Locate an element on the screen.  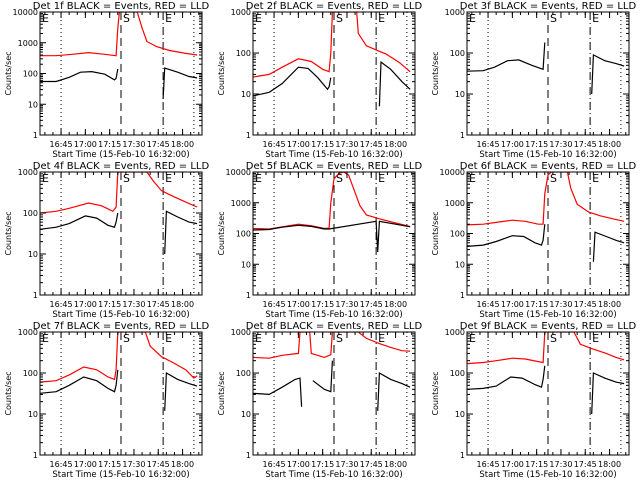
panel-title: Det 1f BLACK = Events, RED = LLD is located at coordinates (121, 6).